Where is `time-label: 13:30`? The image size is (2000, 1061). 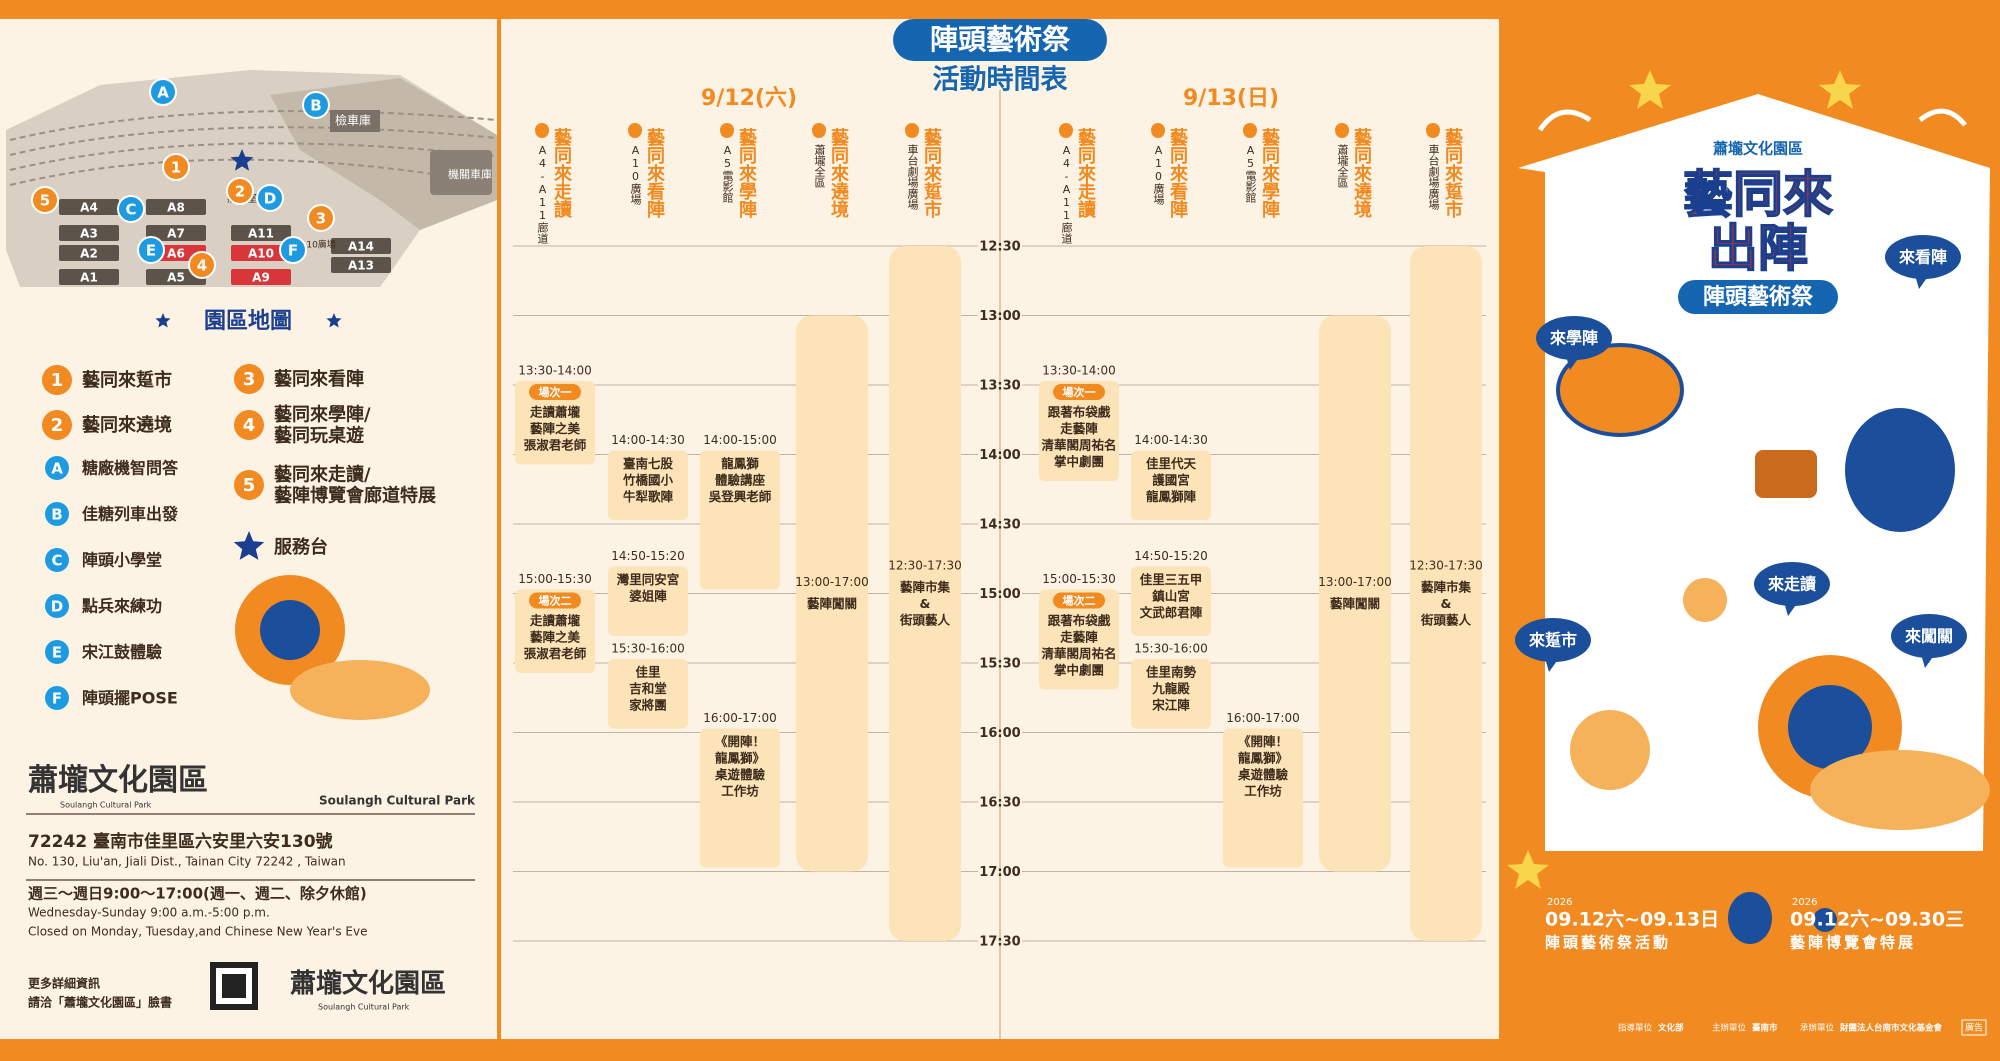
time-label: 13:30 is located at coordinates (999, 386).